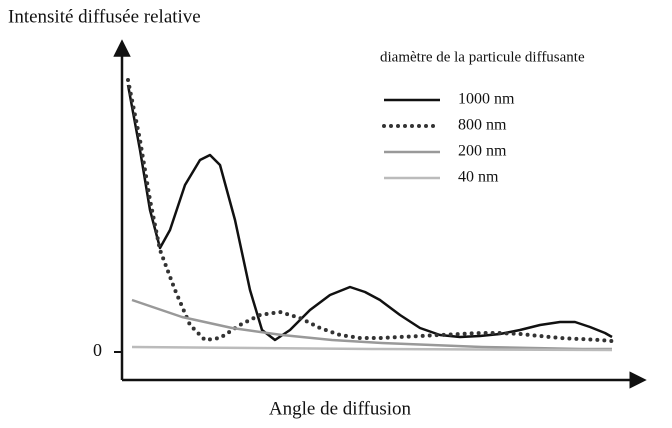 The width and height of the screenshot is (672, 428). Describe the element at coordinates (482, 125) in the screenshot. I see `legend-label: 800 nm` at that location.